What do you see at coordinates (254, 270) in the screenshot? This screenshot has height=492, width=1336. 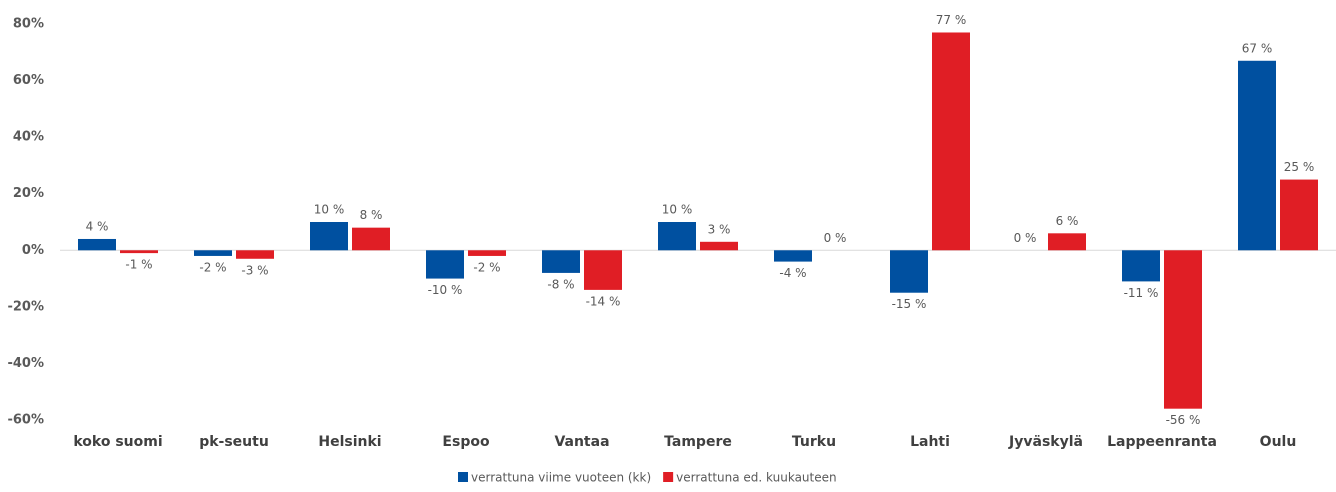 I see `data-label: -3 %` at bounding box center [254, 270].